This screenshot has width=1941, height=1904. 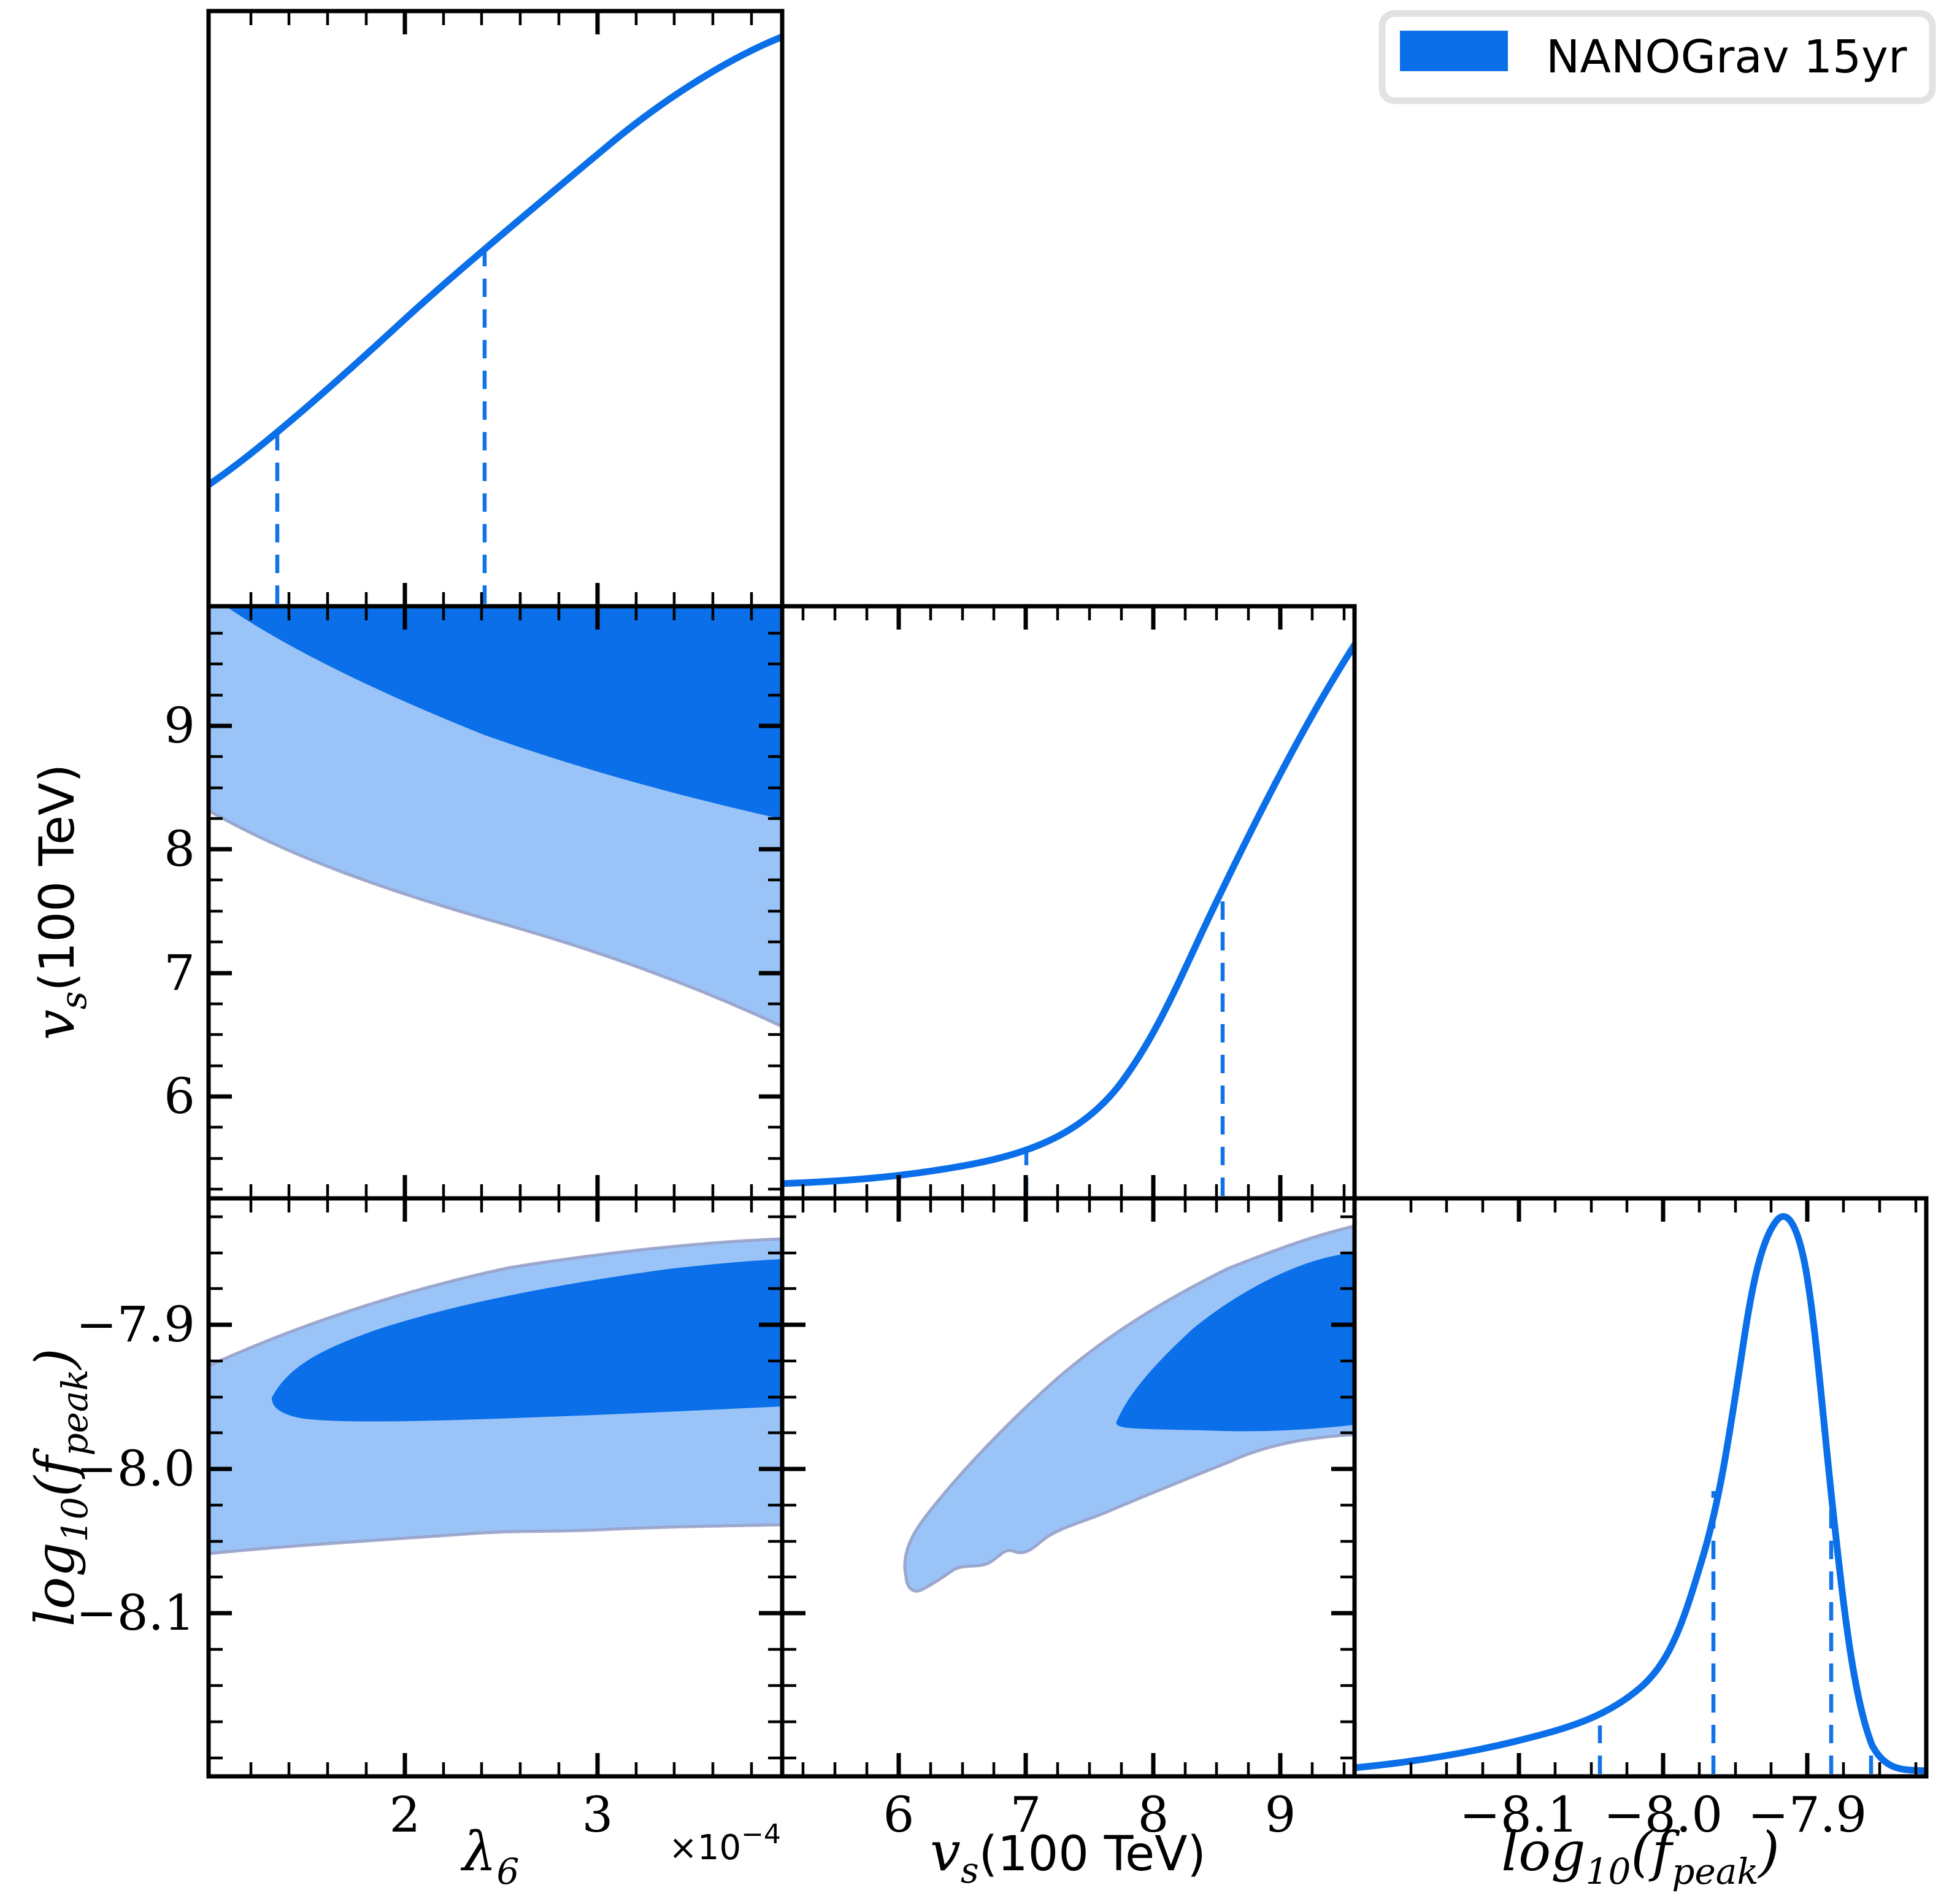 What do you see at coordinates (495, 260) in the screenshot?
I see `posterior-curve-lambda6` at bounding box center [495, 260].